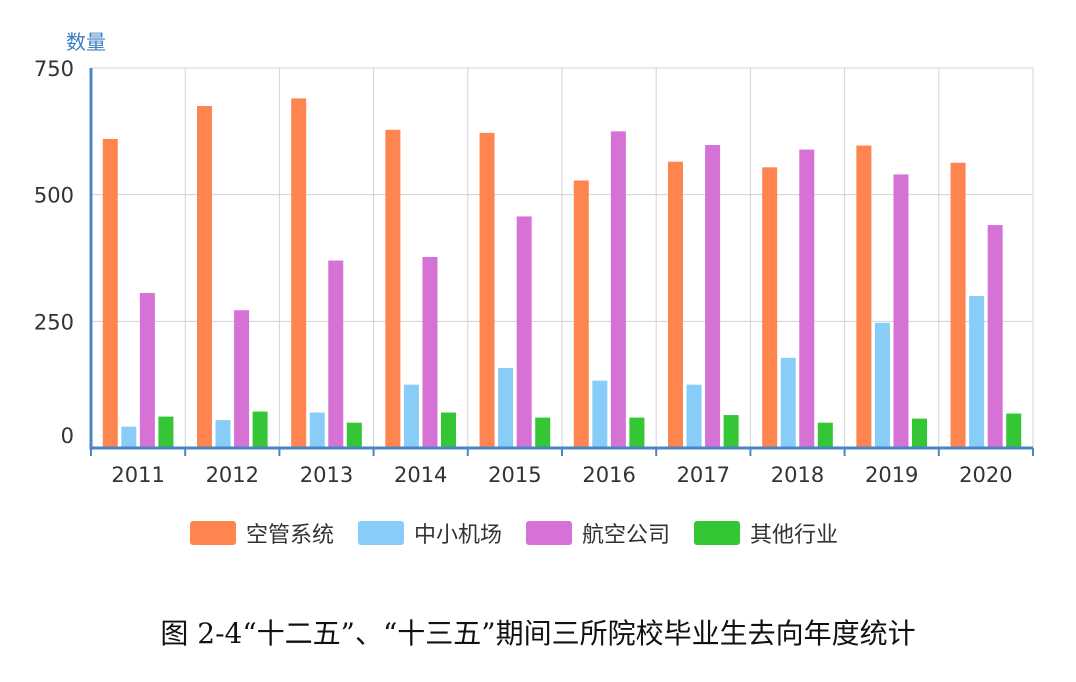 This screenshot has height=682, width=1076. Describe the element at coordinates (166, 432) in the screenshot. I see `bar-其他行业-2011` at that location.